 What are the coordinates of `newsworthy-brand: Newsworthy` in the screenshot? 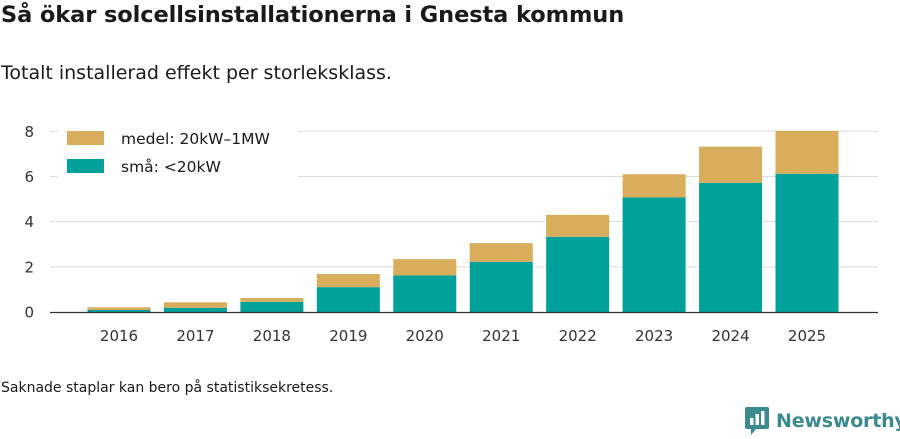 It's located at (822, 421).